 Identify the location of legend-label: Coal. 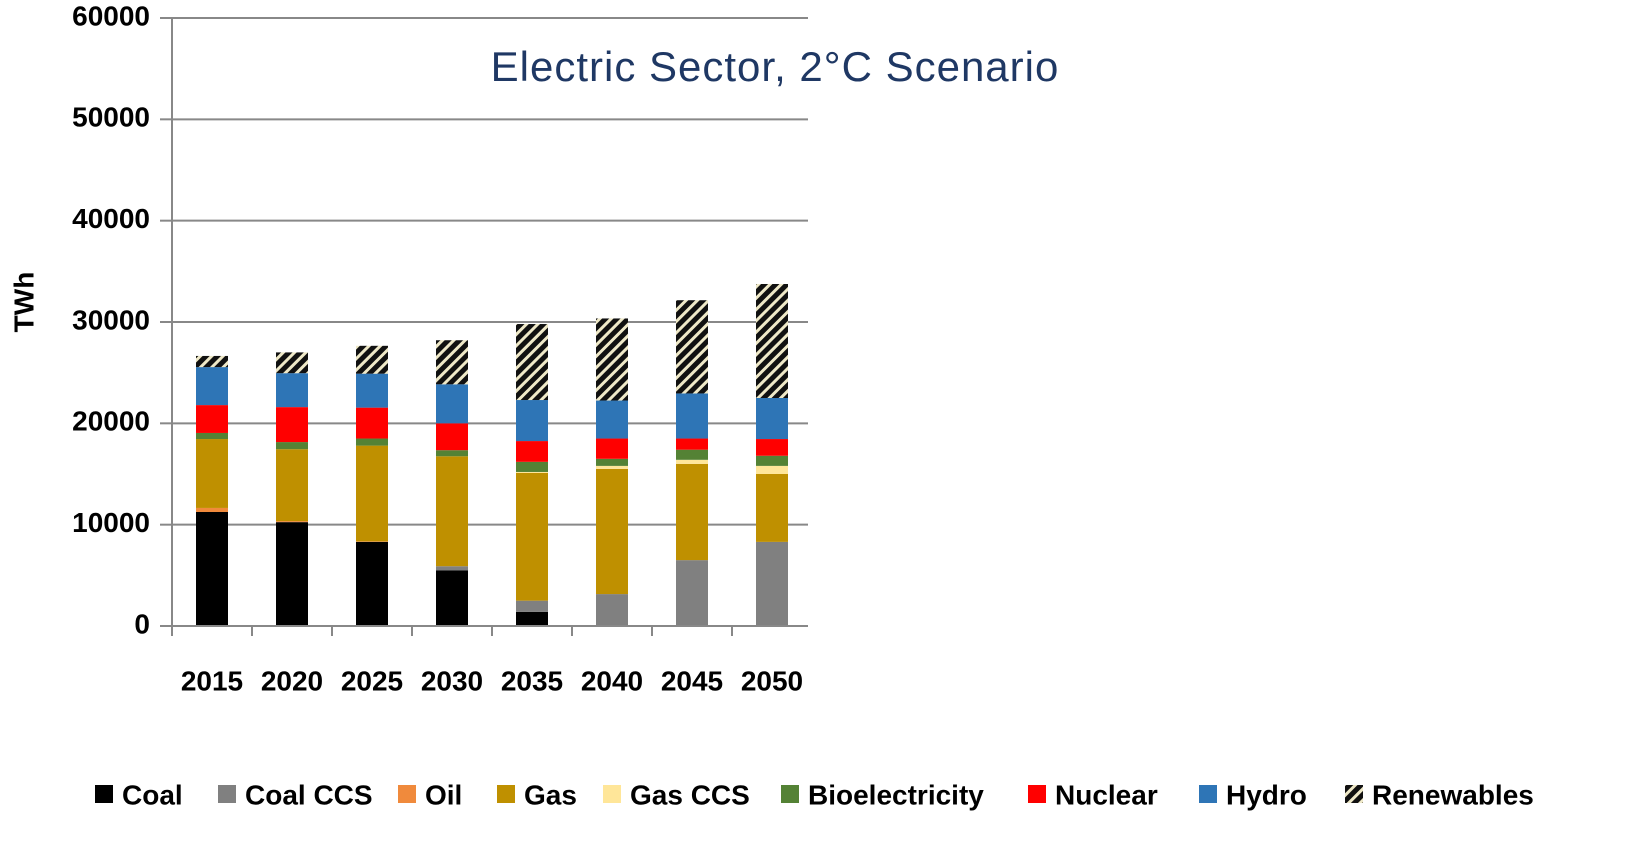
(152, 794).